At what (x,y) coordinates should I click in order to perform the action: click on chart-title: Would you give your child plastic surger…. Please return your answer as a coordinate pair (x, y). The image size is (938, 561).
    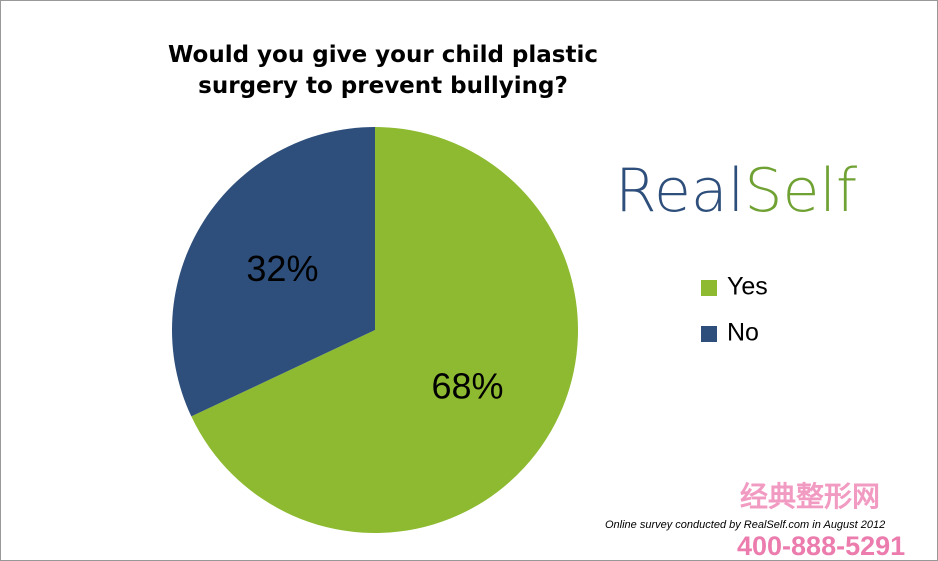
    Looking at the image, I should click on (383, 70).